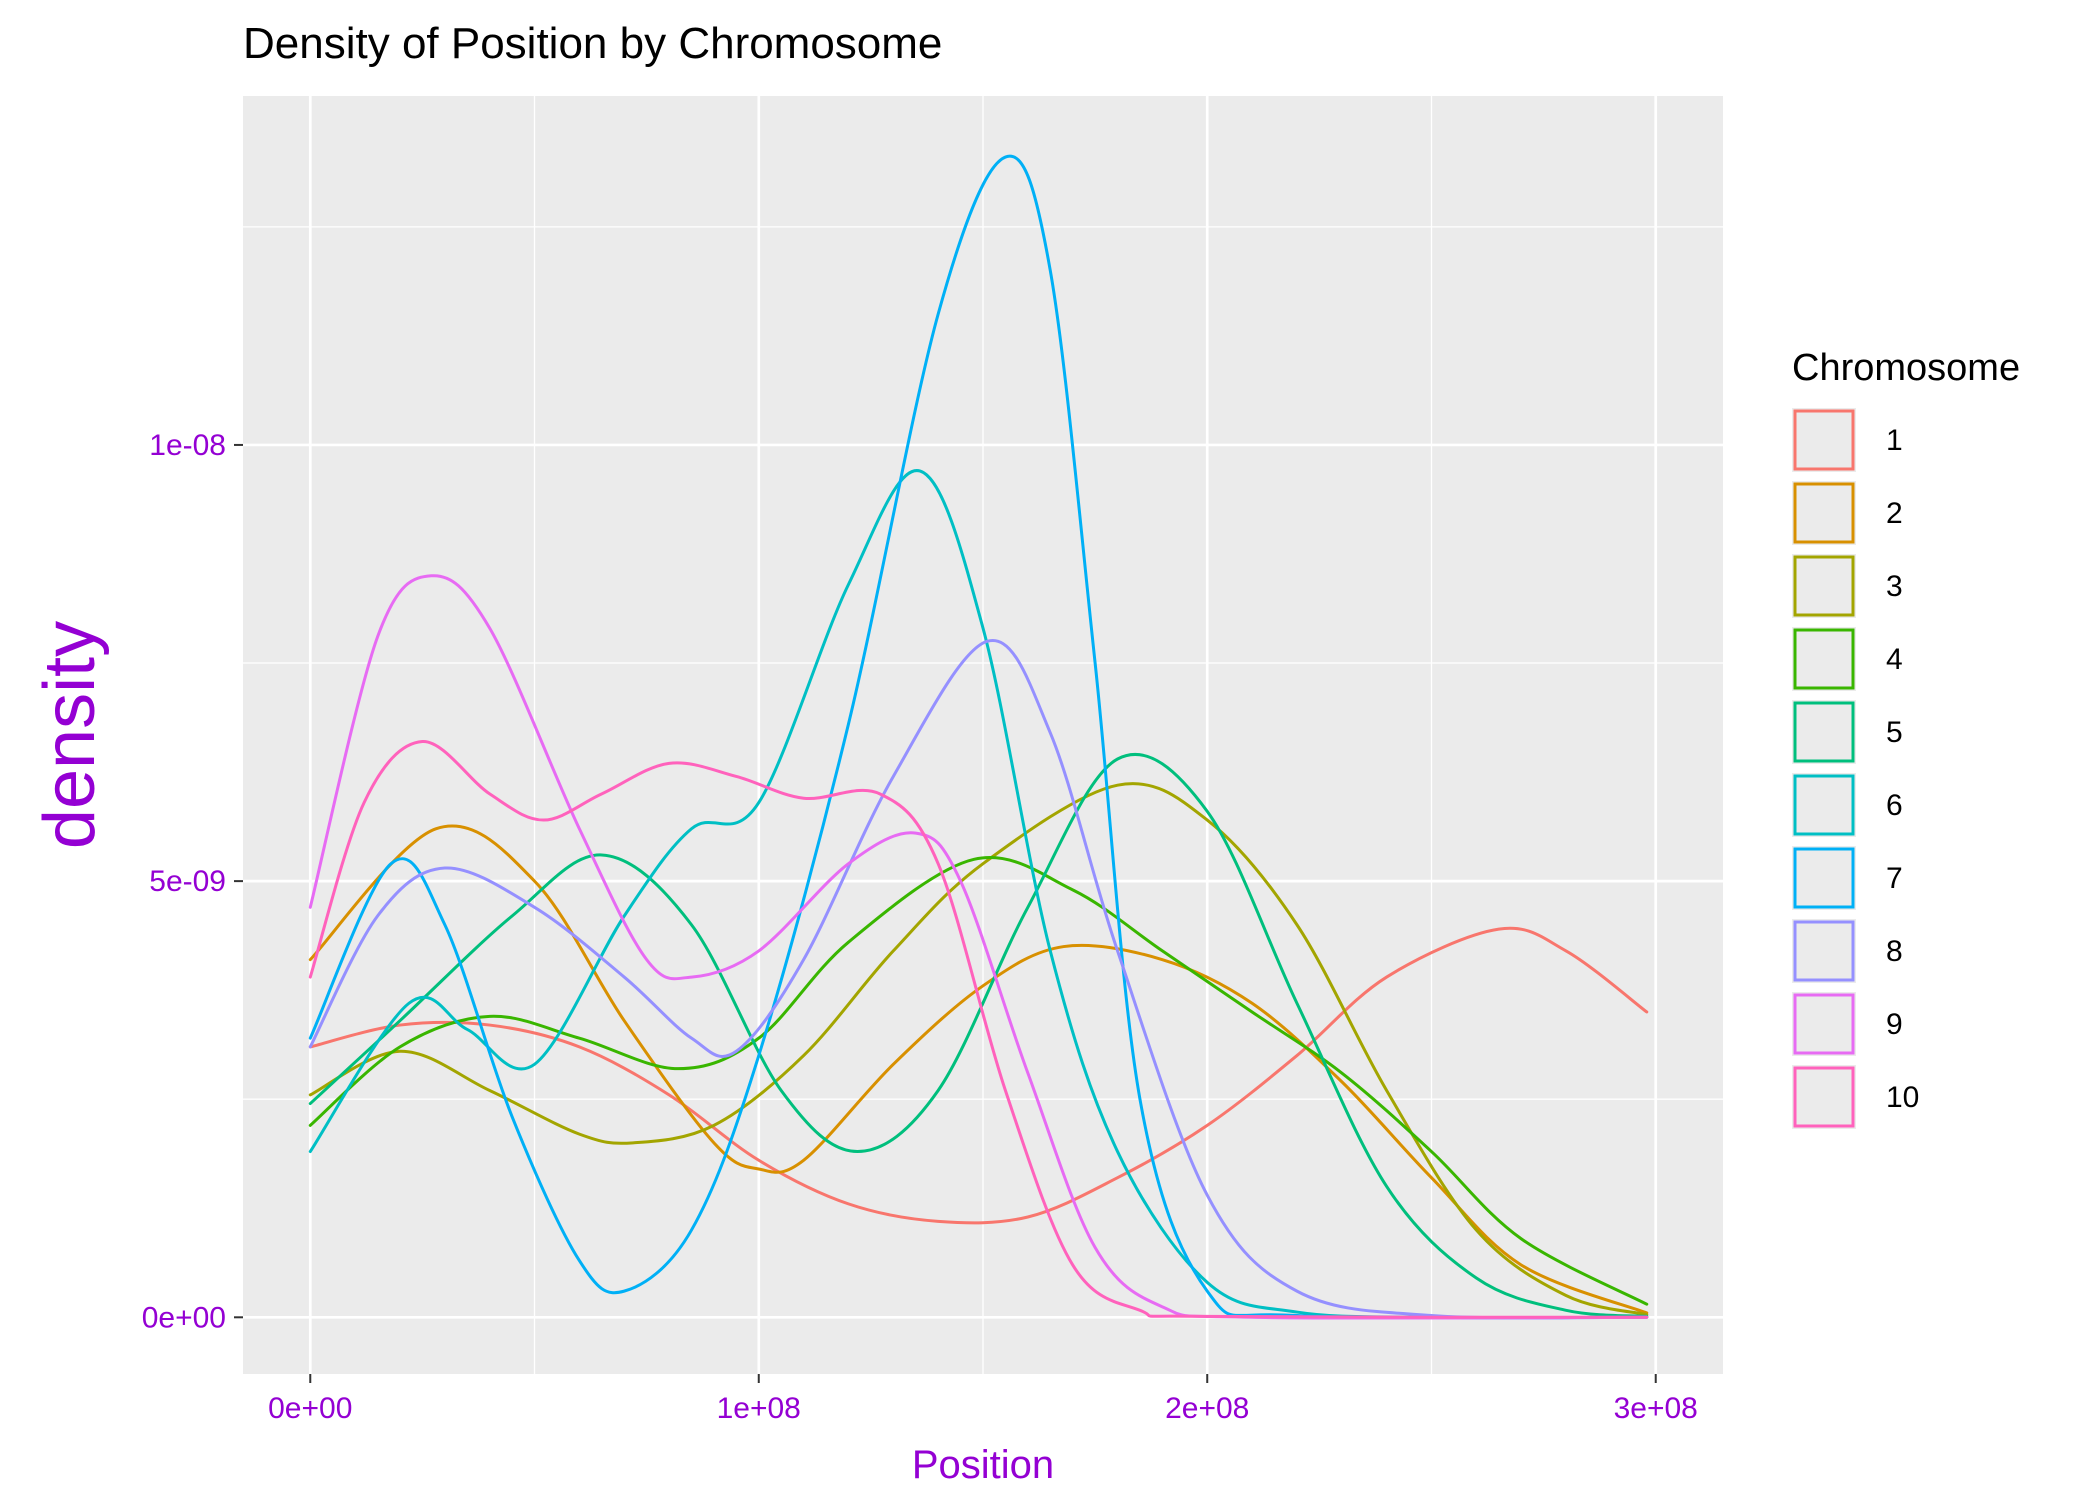  I want to click on legend-item-4: 4, so click(1847, 659).